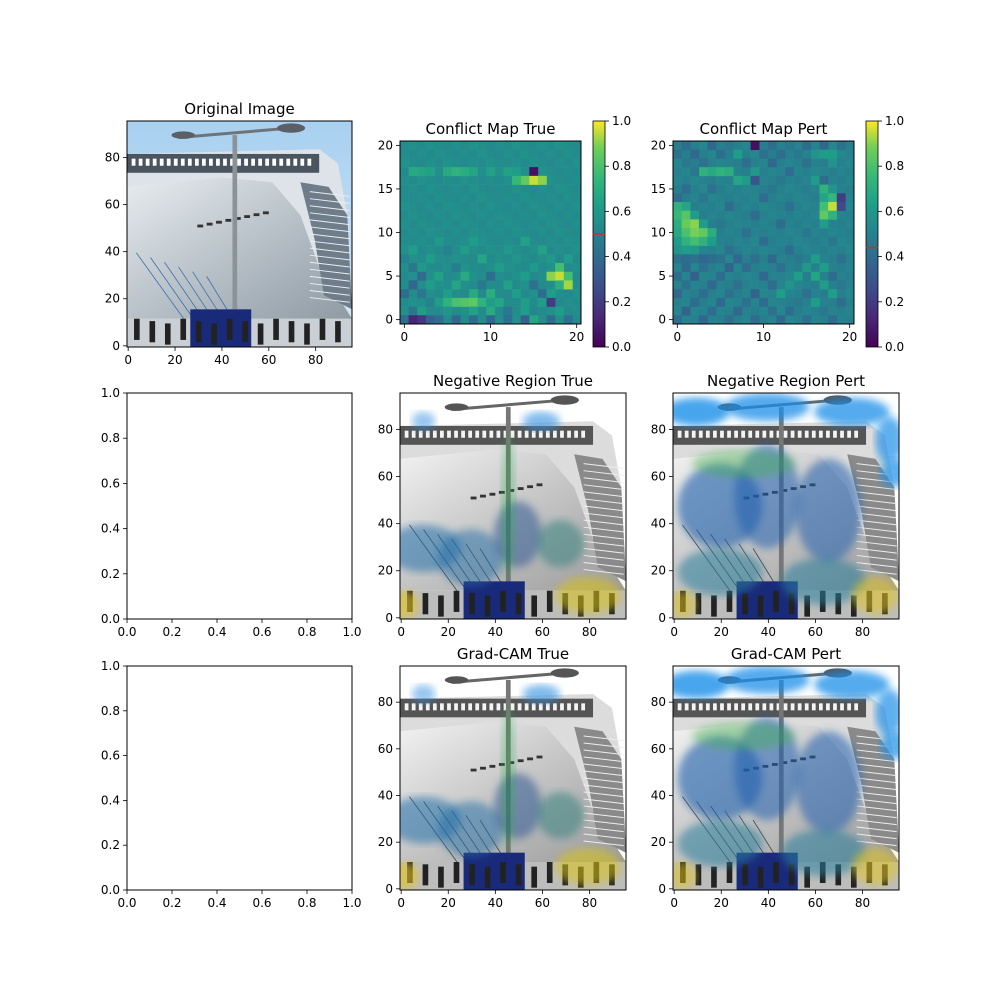 This screenshot has height=1000, width=1000. I want to click on x-tick-label: 40, so click(221, 360).